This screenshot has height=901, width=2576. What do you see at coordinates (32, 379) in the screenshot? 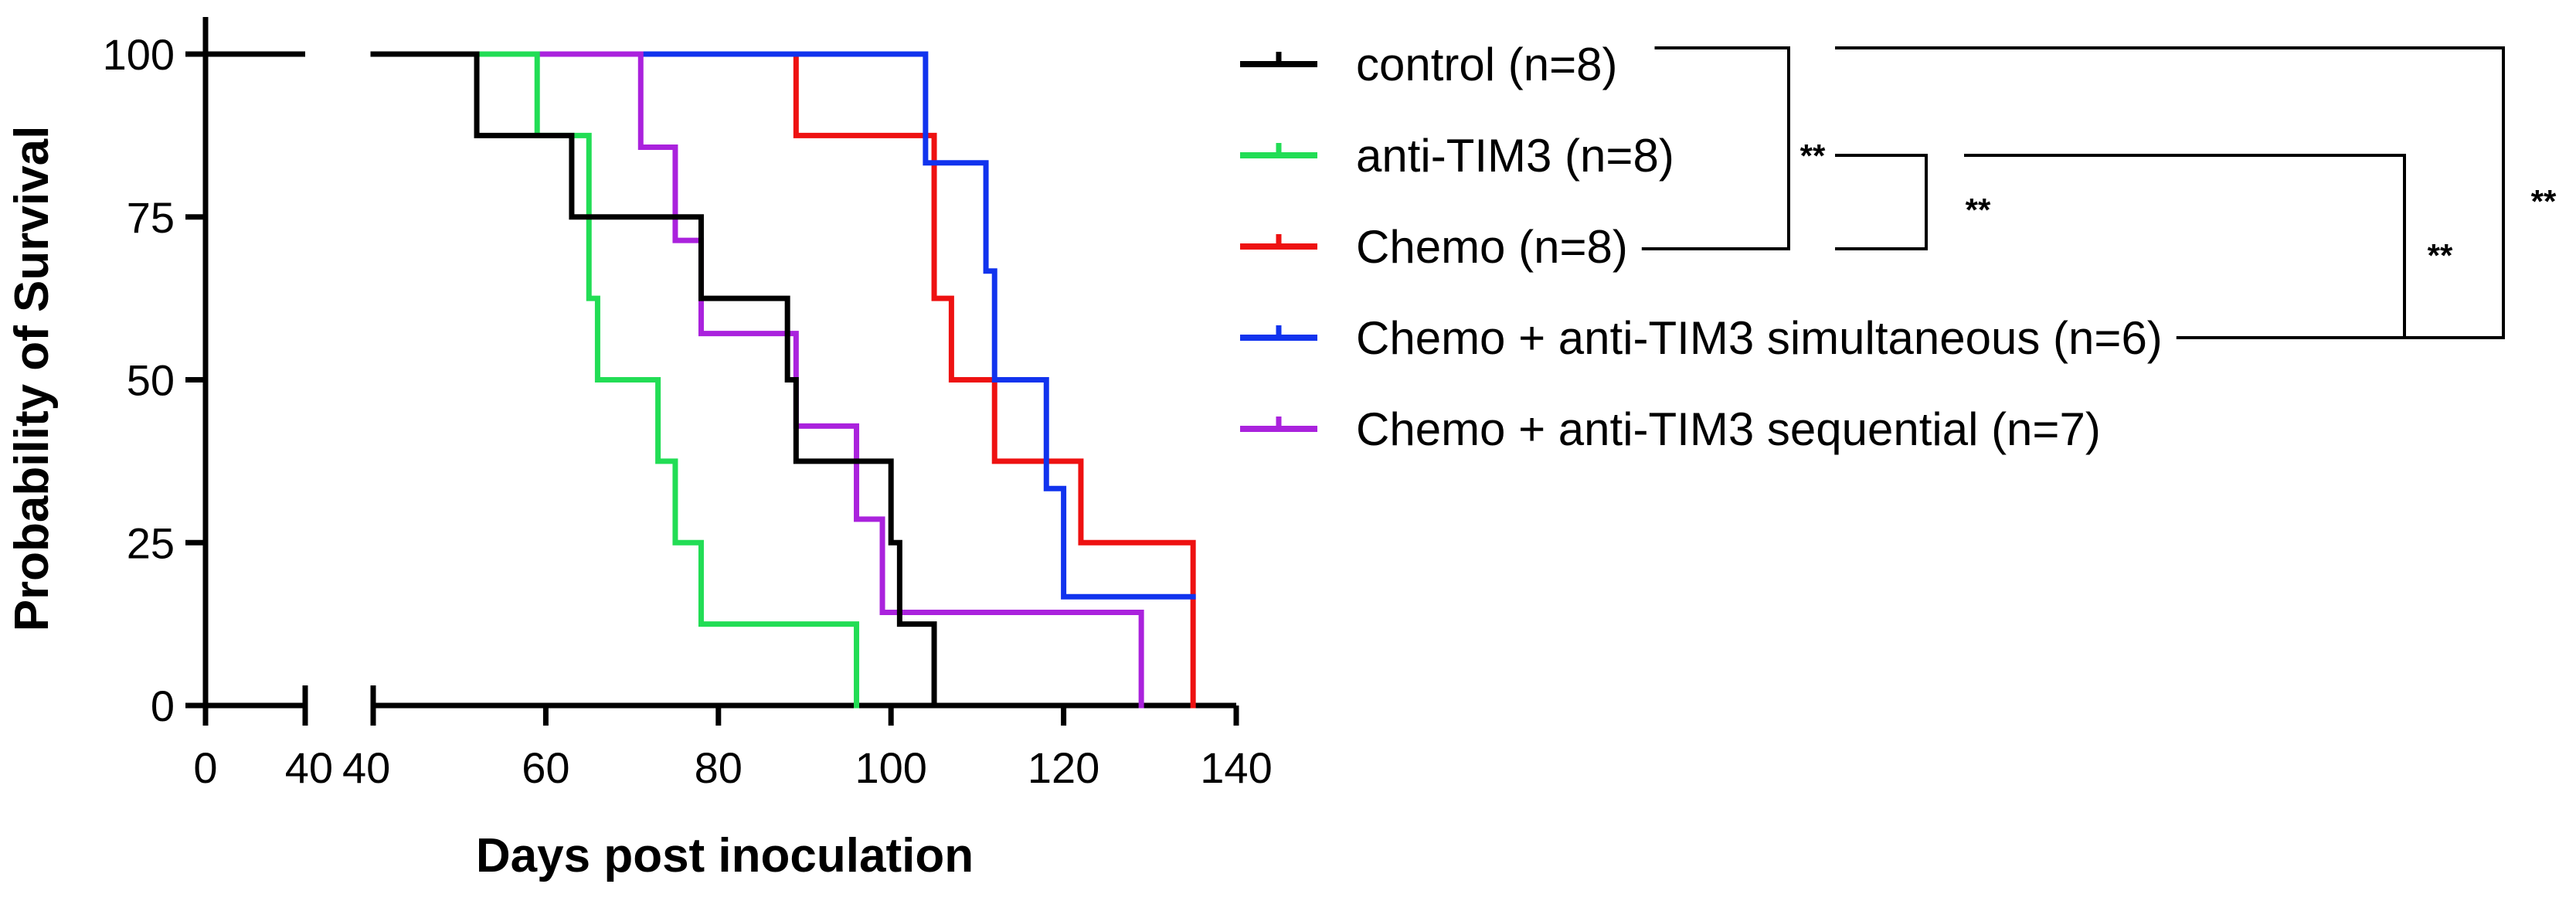
I see `y-axis-title: Probability of Survival` at bounding box center [32, 379].